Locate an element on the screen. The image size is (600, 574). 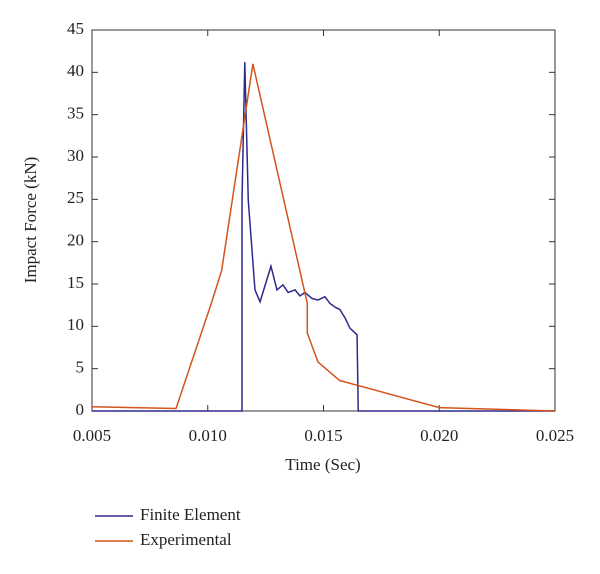
x-tick-label: 0.005 is located at coordinates (92, 435).